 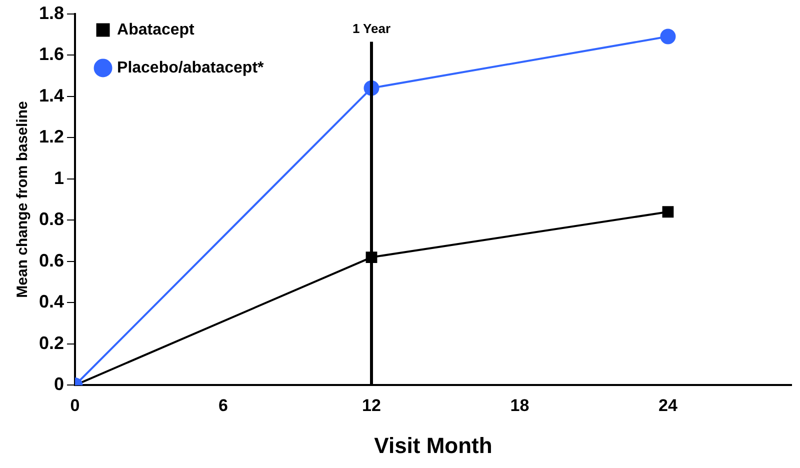 I want to click on x-tick-label: 12, so click(x=371, y=406).